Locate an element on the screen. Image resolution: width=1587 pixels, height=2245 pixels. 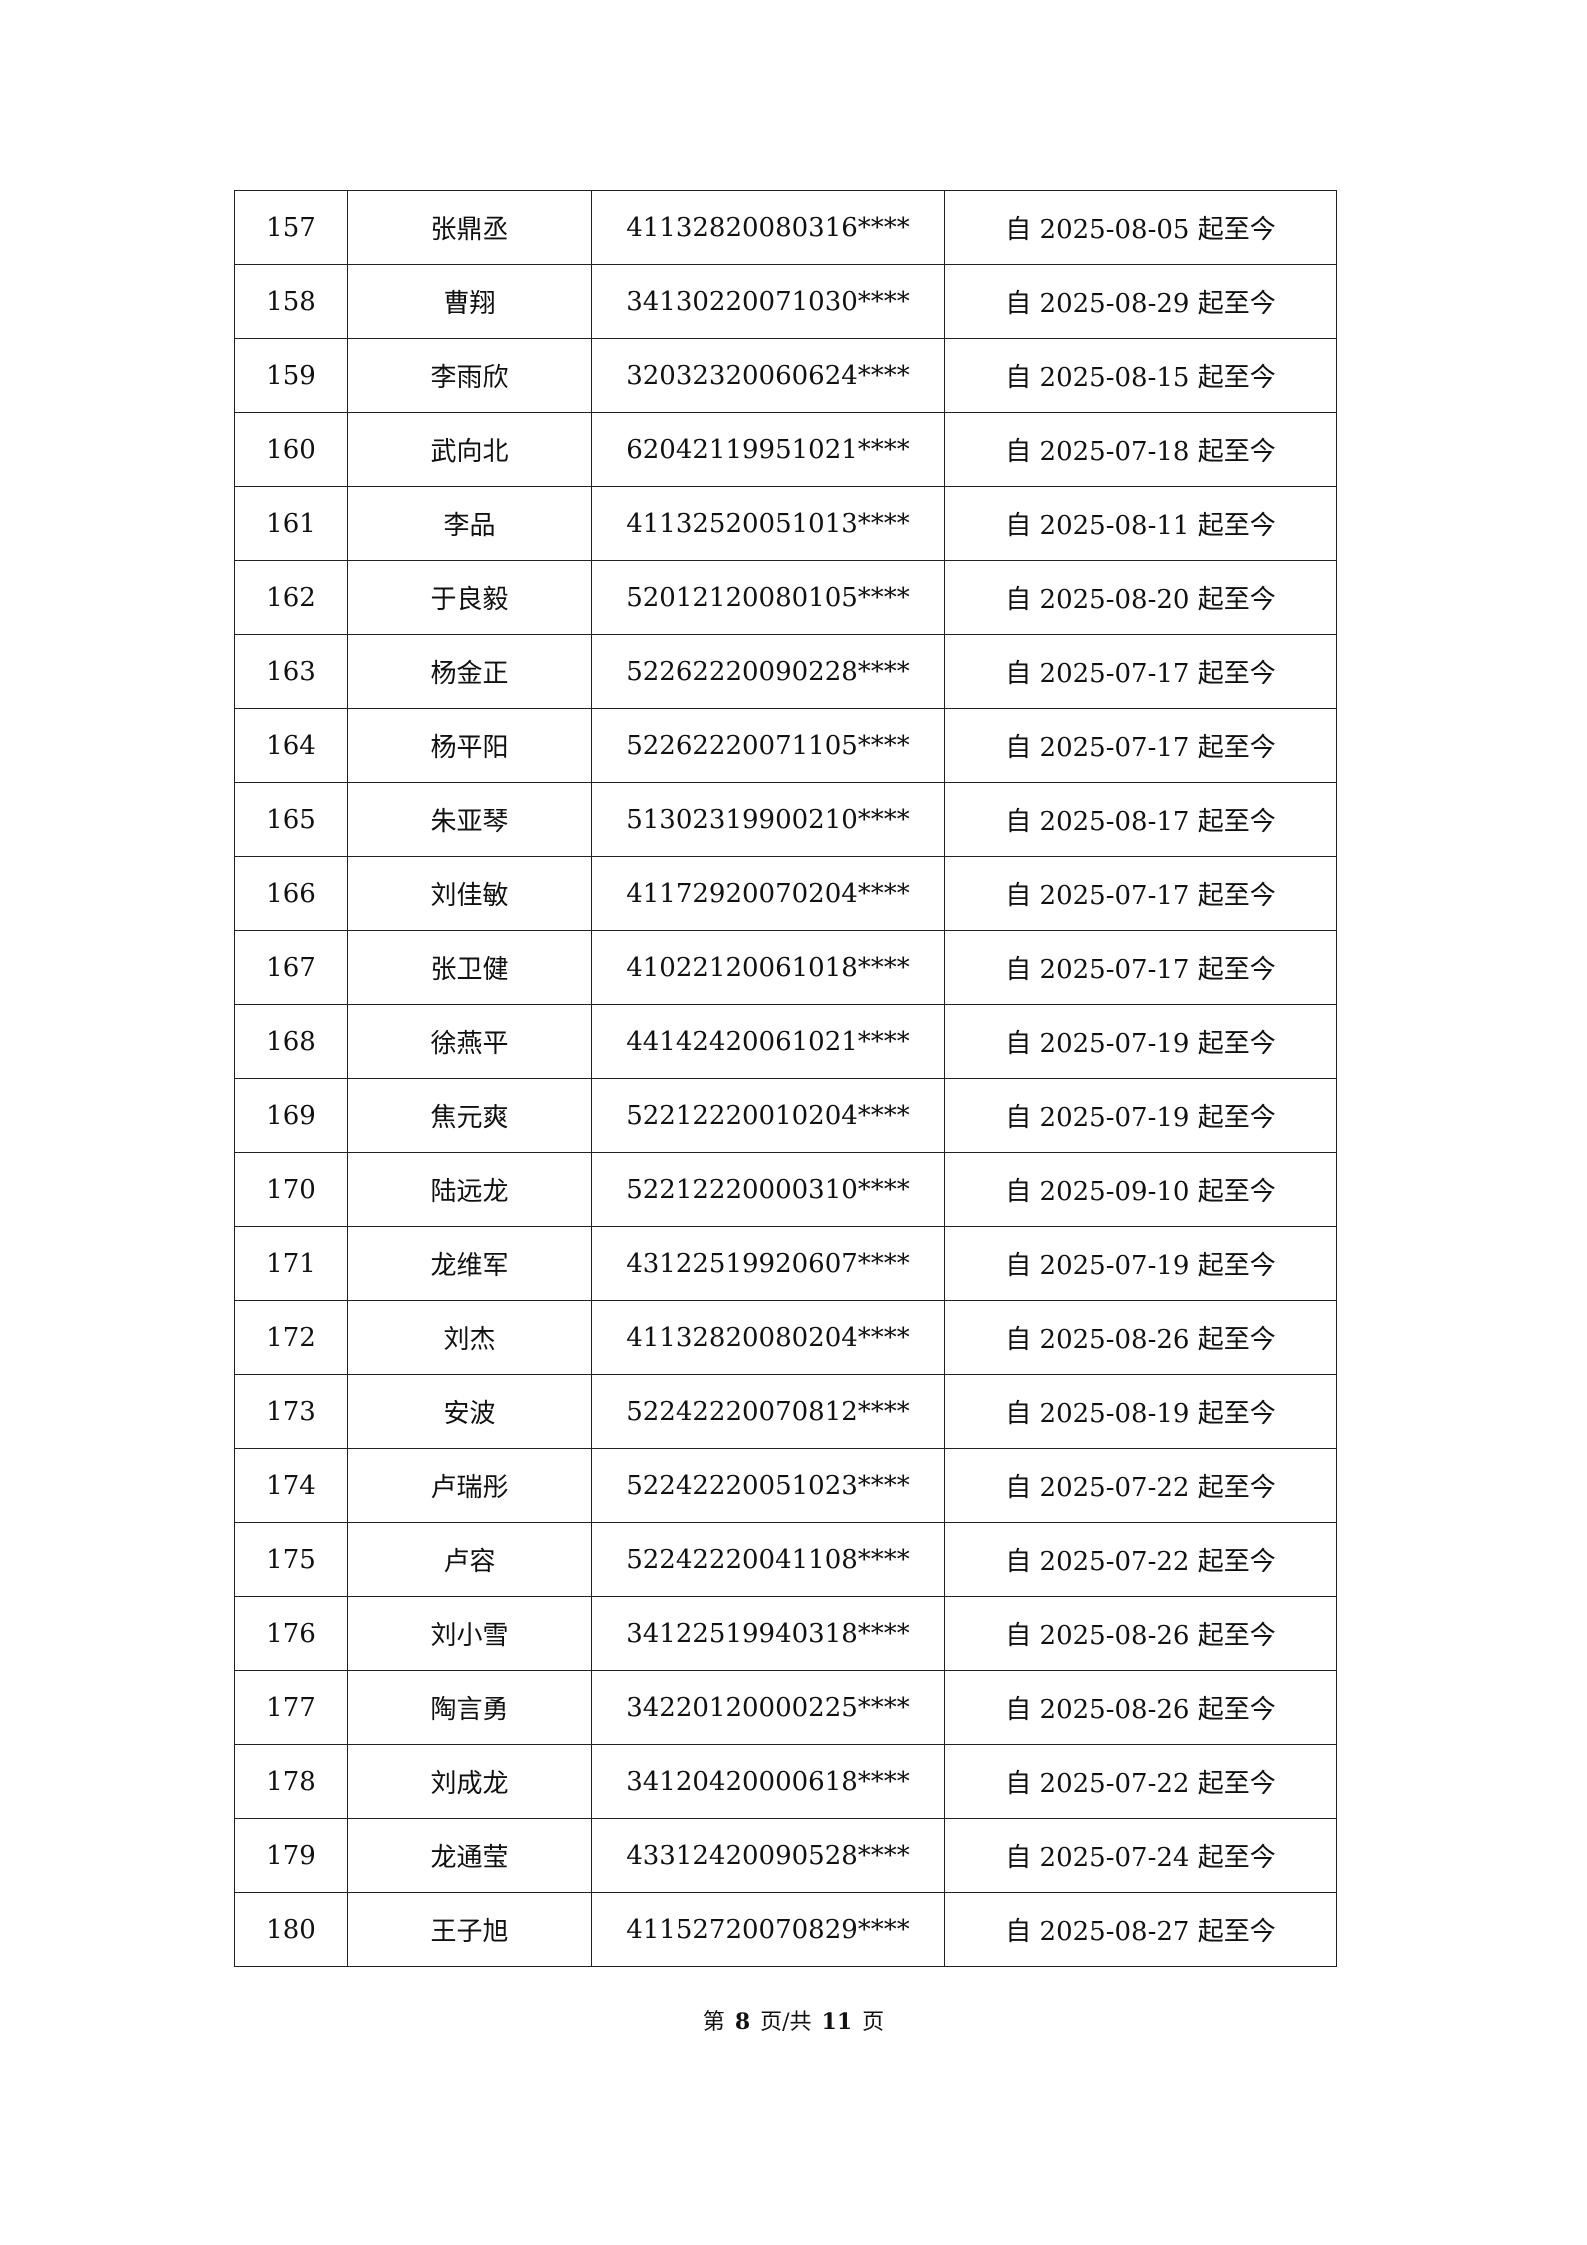
person-name: 陶言勇 is located at coordinates (469, 1707).